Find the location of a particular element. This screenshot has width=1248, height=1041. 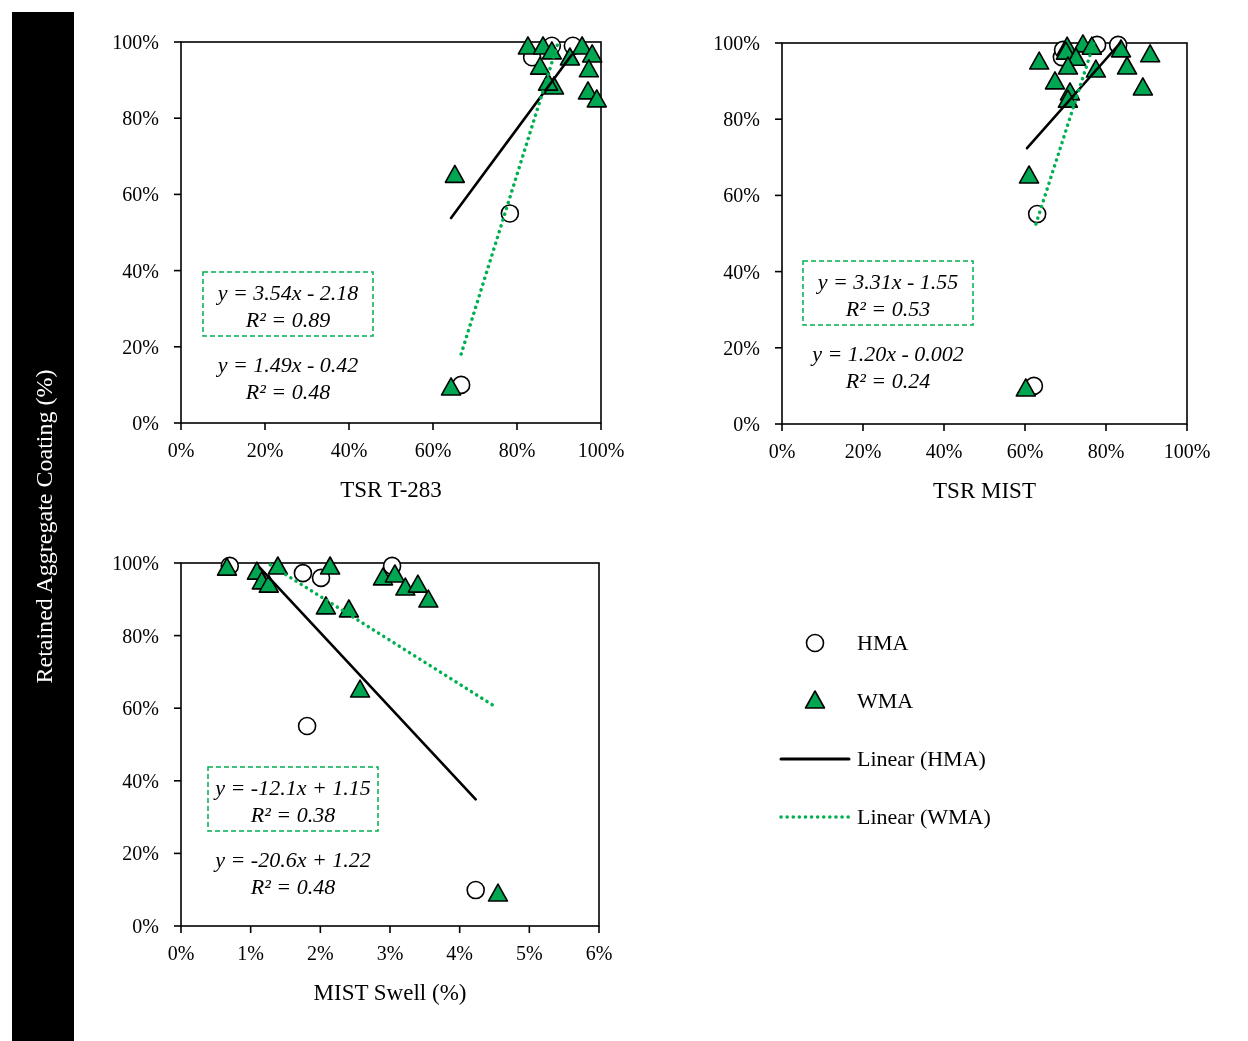

annotation: R² = 0.38 is located at coordinates (292, 814).